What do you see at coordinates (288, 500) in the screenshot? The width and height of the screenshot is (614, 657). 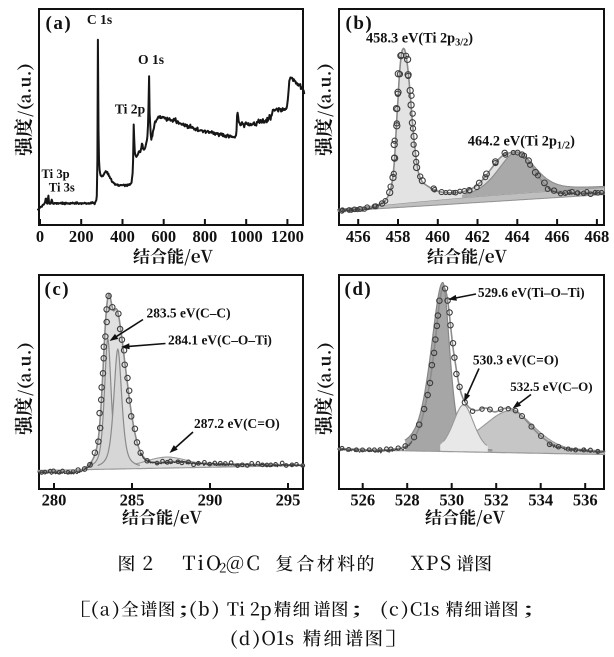 I see `svg-text: 295` at bounding box center [288, 500].